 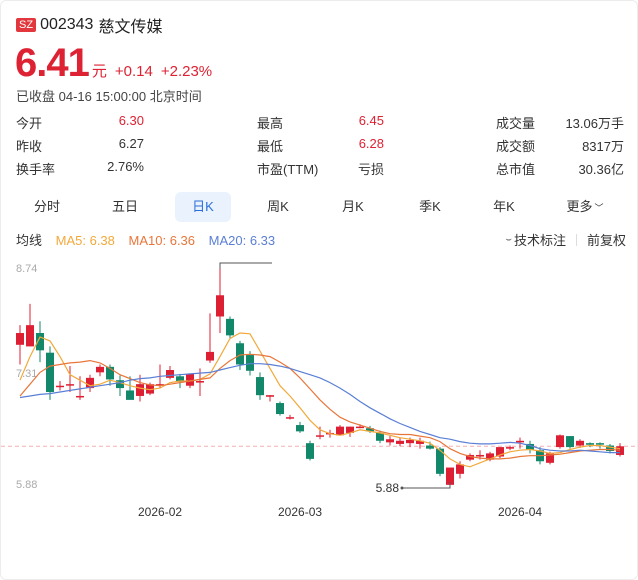 What do you see at coordinates (52, 63) in the screenshot?
I see `current-price: 6.41` at bounding box center [52, 63].